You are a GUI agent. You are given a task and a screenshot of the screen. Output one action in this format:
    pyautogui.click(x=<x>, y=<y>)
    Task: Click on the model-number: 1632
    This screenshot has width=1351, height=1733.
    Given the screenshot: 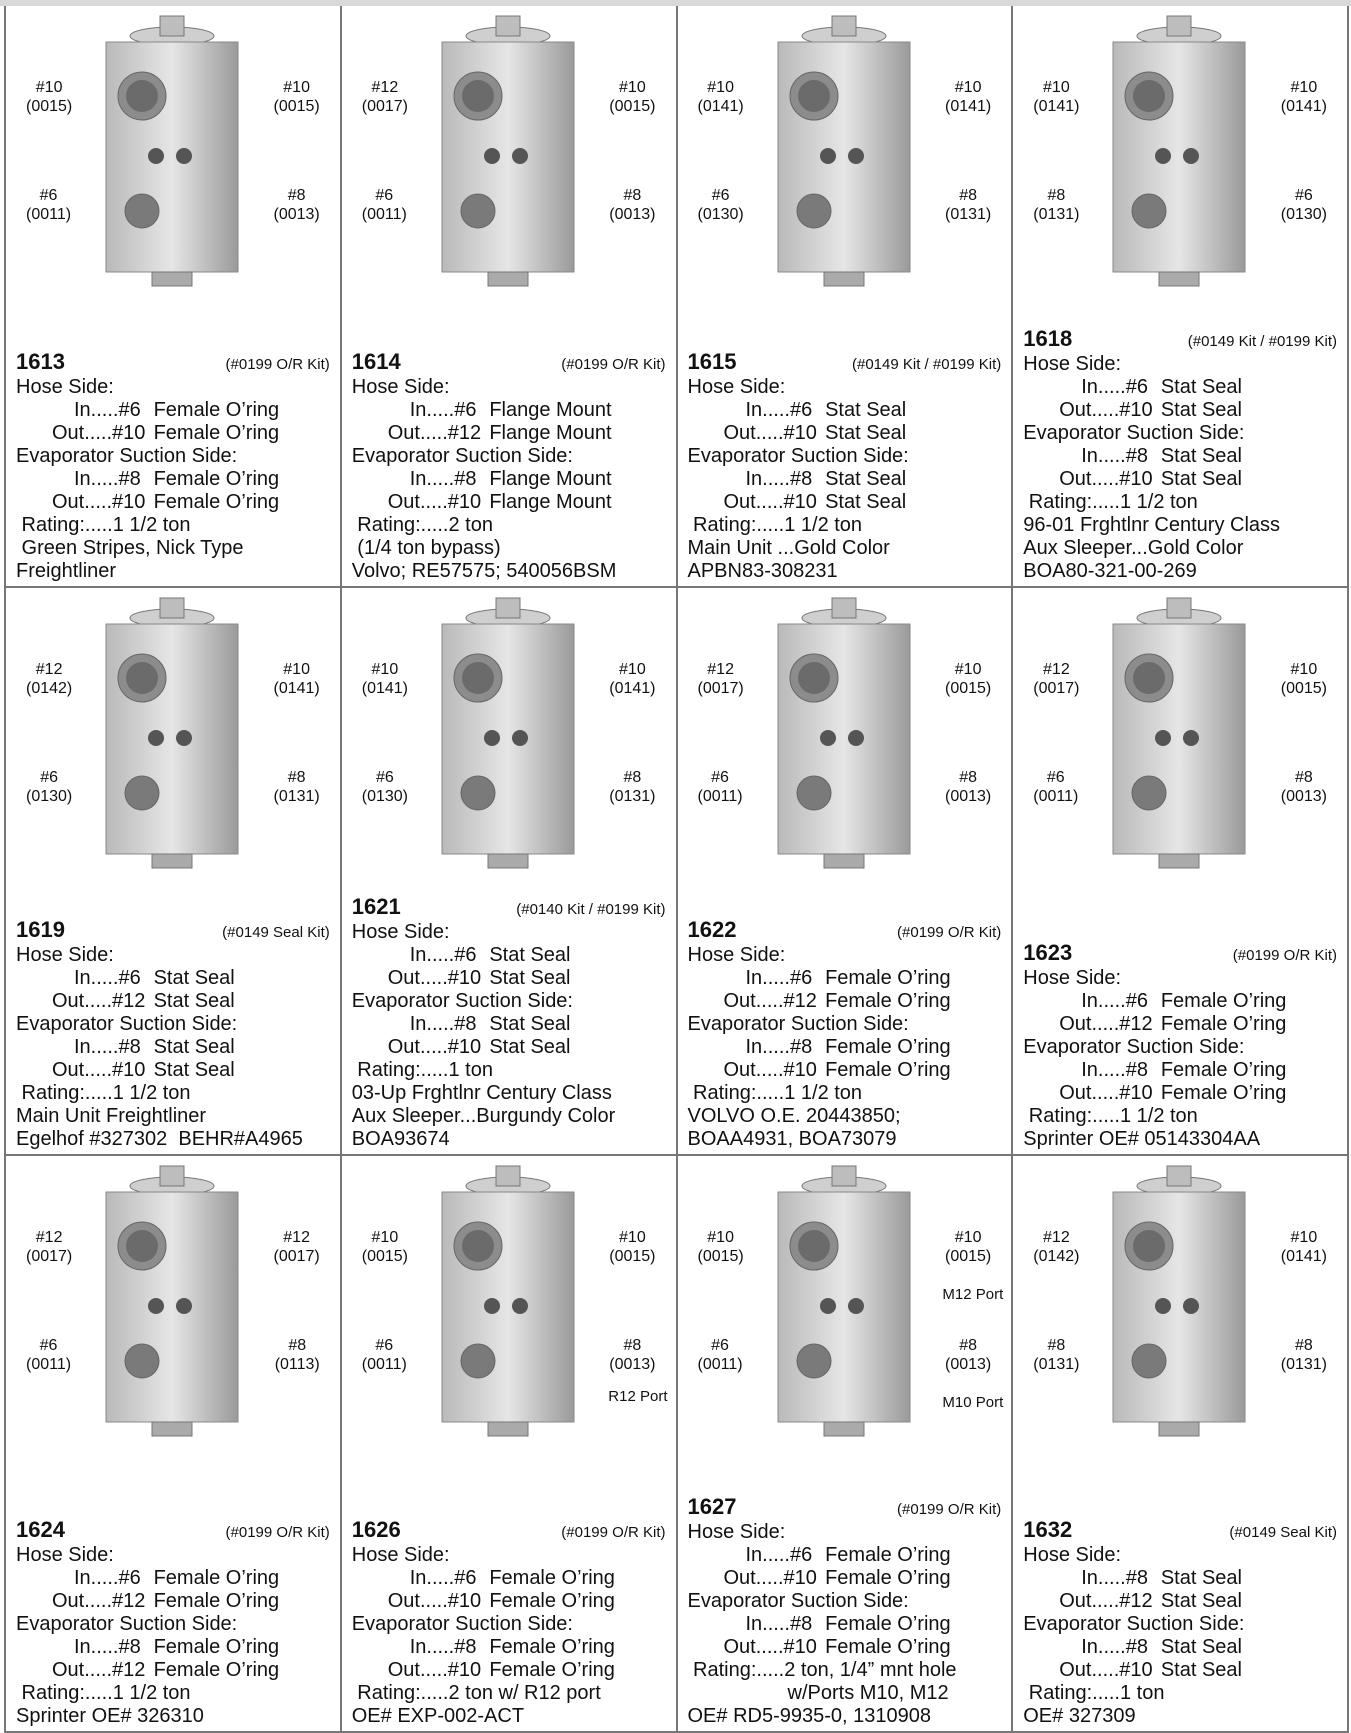 What is the action you would take?
    pyautogui.click(x=1048, y=1529)
    